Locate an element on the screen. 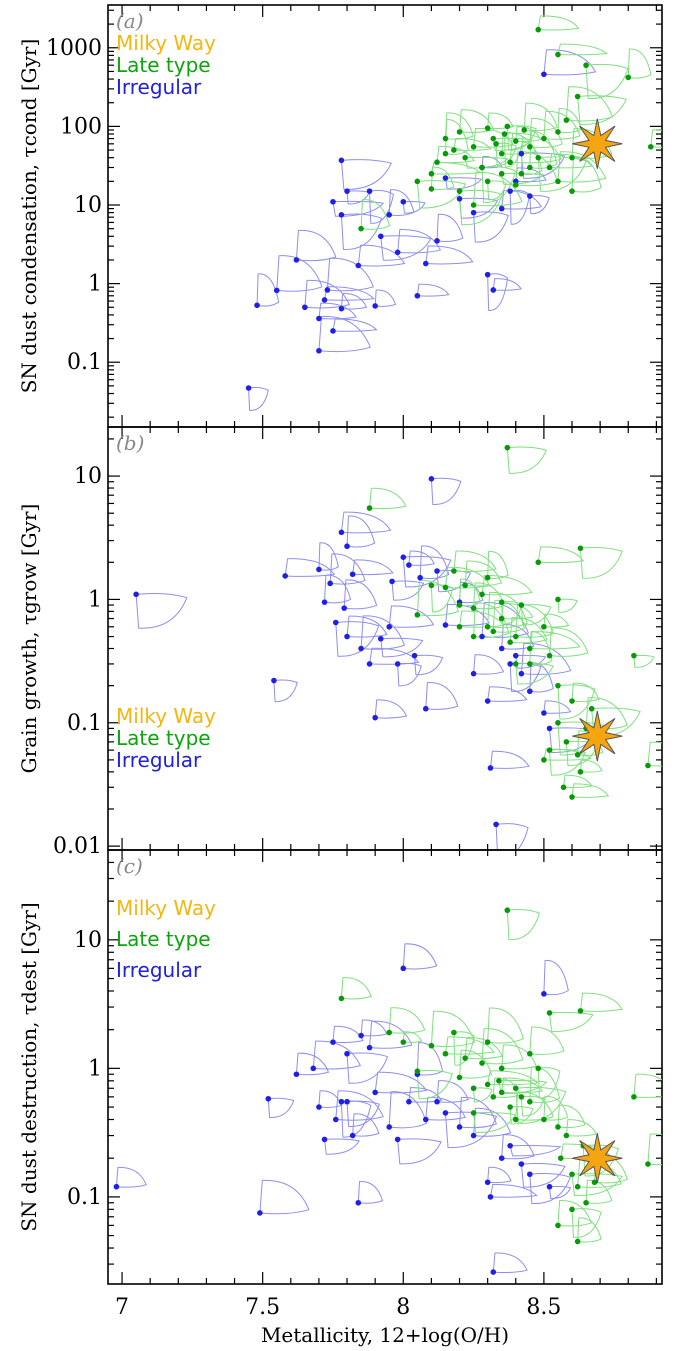  x-axis-label: Metallicity, 12+log(O/H) is located at coordinates (385, 1335).